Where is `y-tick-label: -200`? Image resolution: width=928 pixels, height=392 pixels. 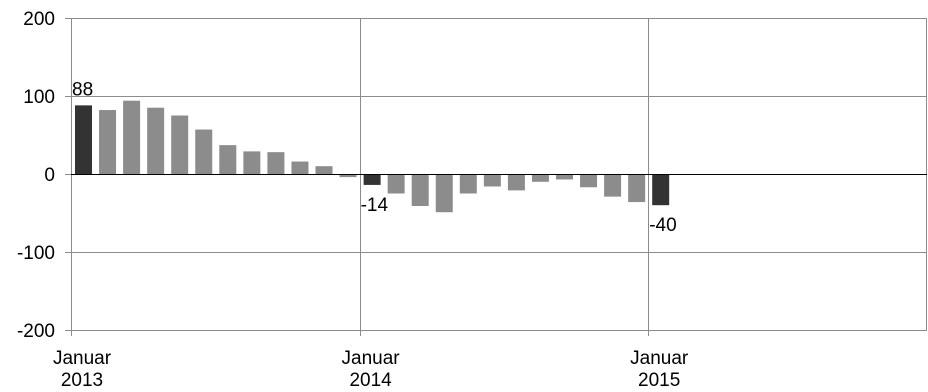
y-tick-label: -200 is located at coordinates (36, 331).